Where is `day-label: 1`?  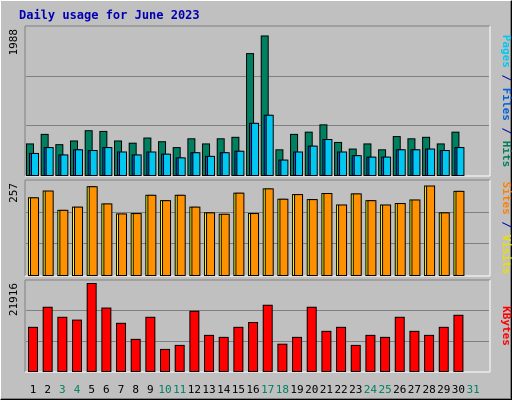
day-label: 1 is located at coordinates (33, 389).